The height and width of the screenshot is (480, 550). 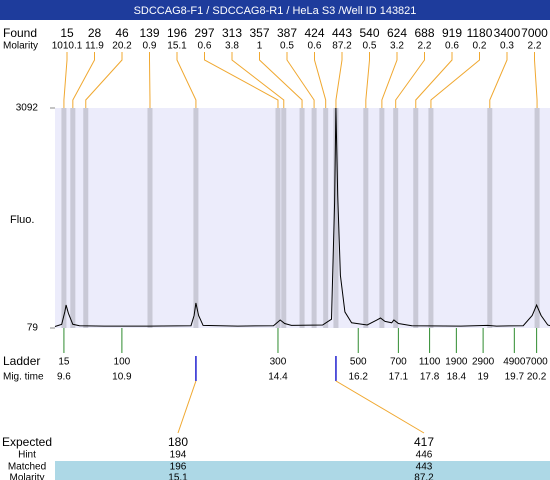 I want to click on found-size: 139, so click(x=149, y=33).